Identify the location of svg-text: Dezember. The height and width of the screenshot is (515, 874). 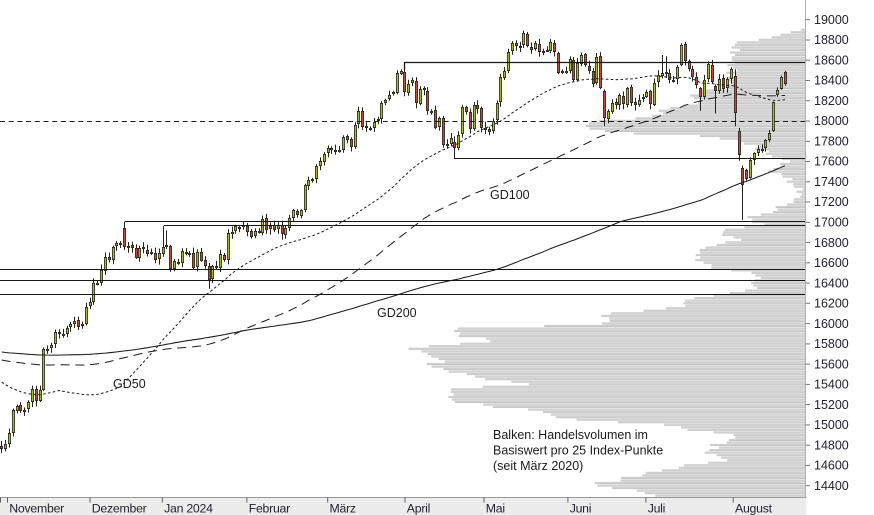
(119, 508).